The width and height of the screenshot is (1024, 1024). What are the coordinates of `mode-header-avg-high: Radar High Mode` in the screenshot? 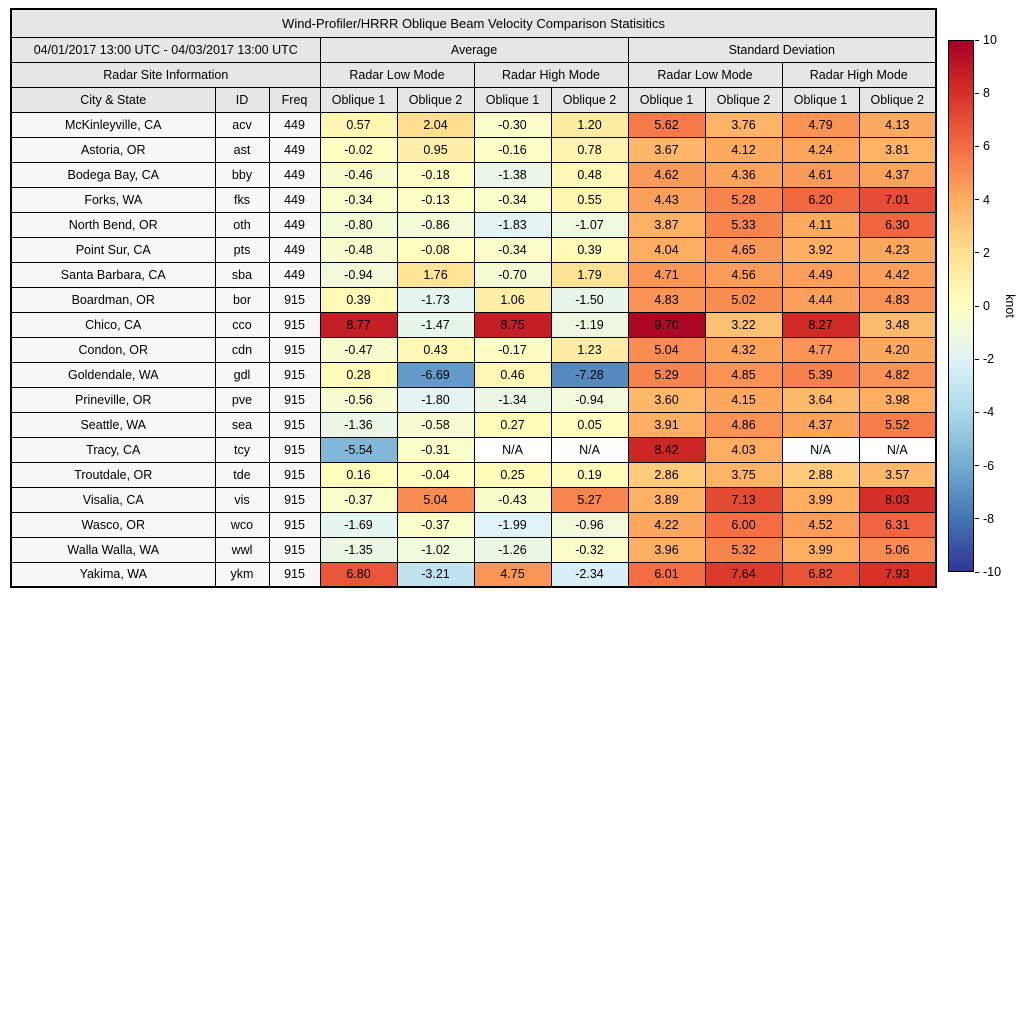 It's located at (551, 74).